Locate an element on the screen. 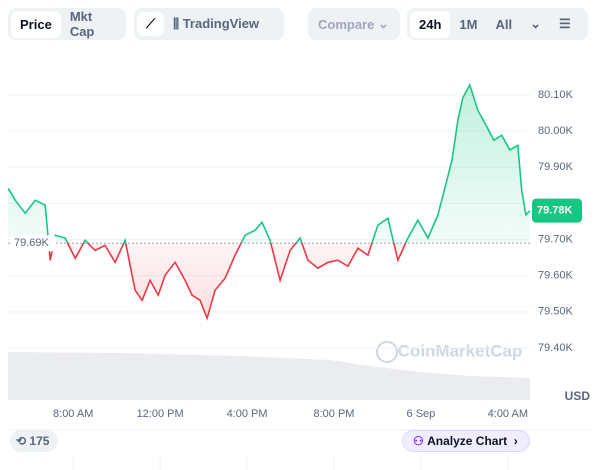  x-tick-label: 4:00 AM is located at coordinates (508, 414).